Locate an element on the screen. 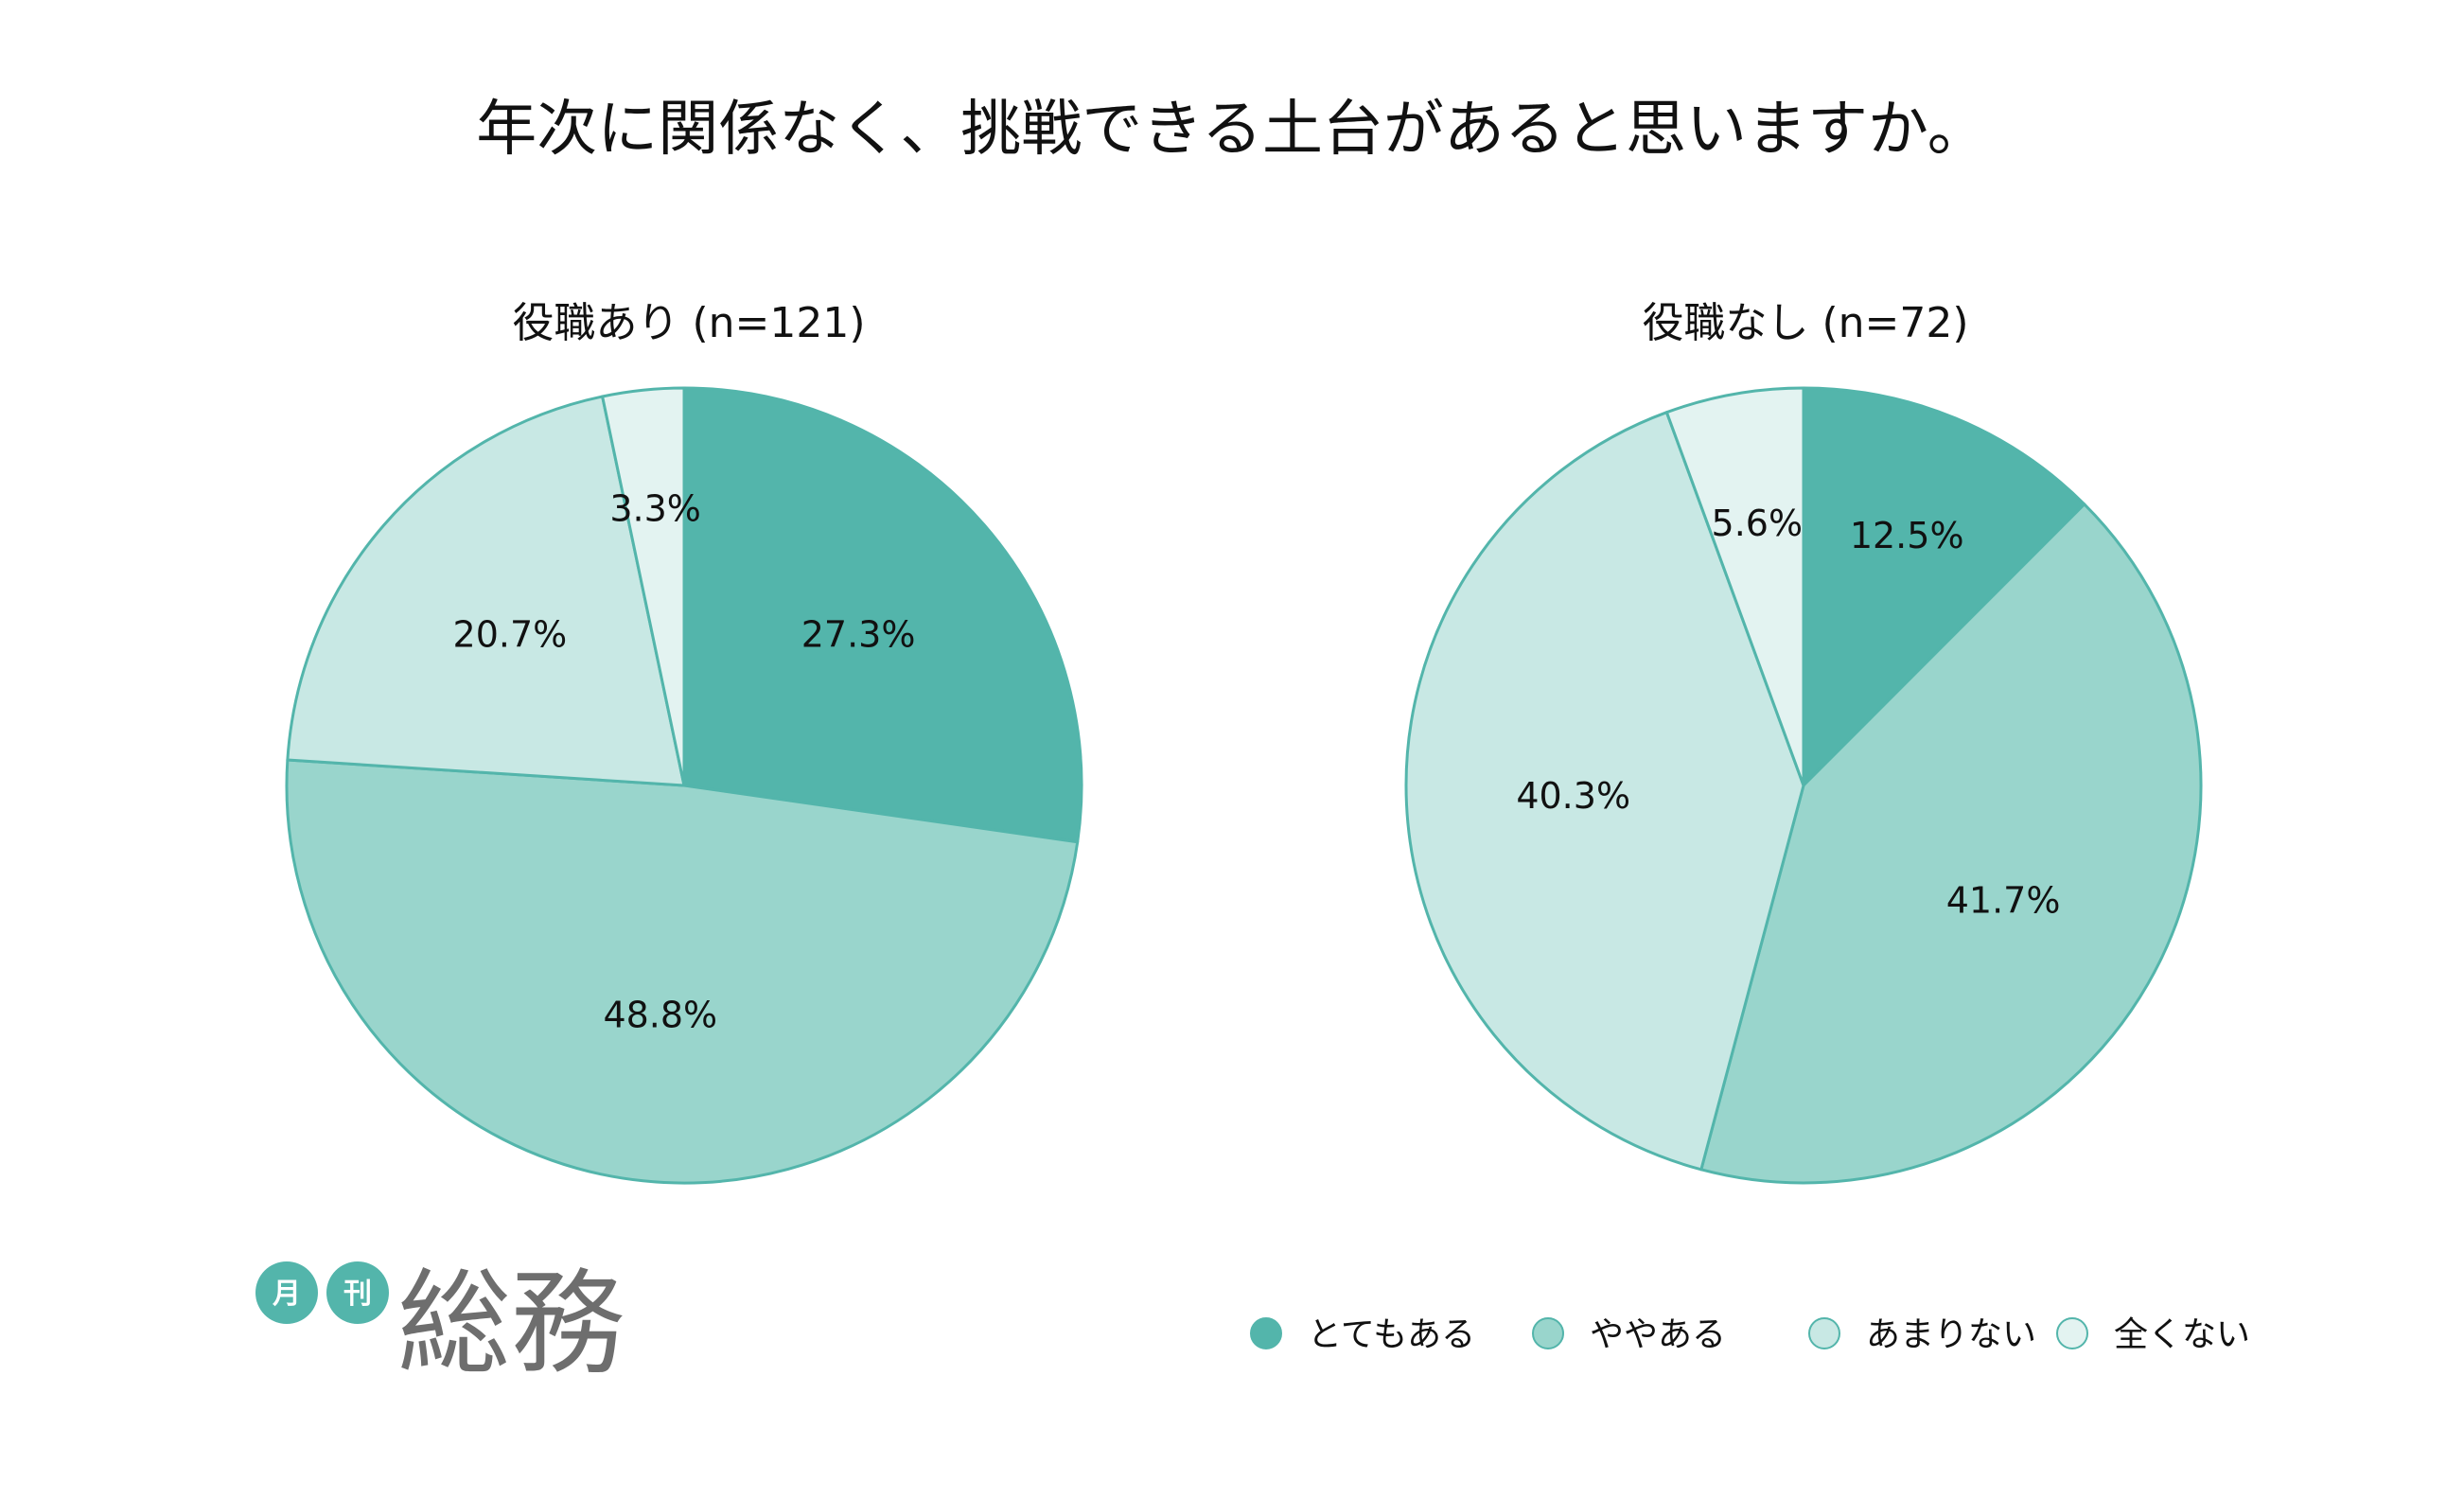 The height and width of the screenshot is (1499, 2464). logo: 月 刊 総務 is located at coordinates (440, 1324).